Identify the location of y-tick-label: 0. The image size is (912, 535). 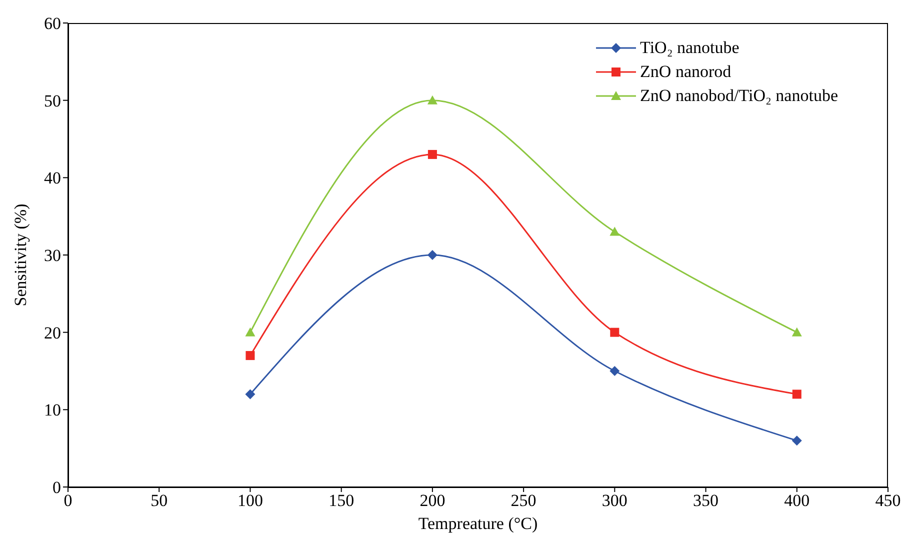
(56, 488).